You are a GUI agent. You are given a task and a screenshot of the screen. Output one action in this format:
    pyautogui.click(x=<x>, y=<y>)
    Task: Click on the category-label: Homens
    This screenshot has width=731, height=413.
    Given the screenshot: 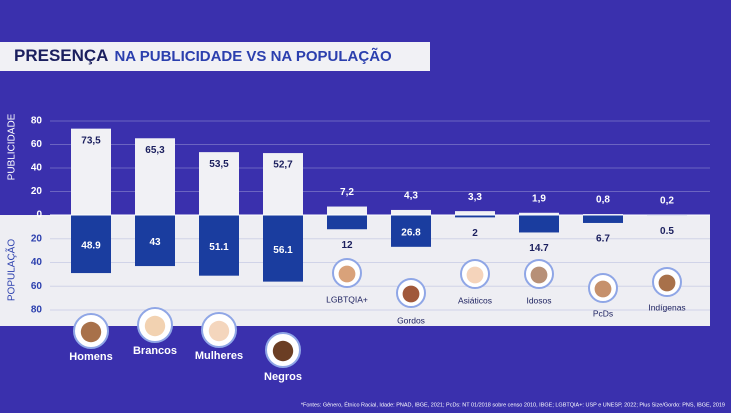 What is the action you would take?
    pyautogui.click(x=90, y=357)
    